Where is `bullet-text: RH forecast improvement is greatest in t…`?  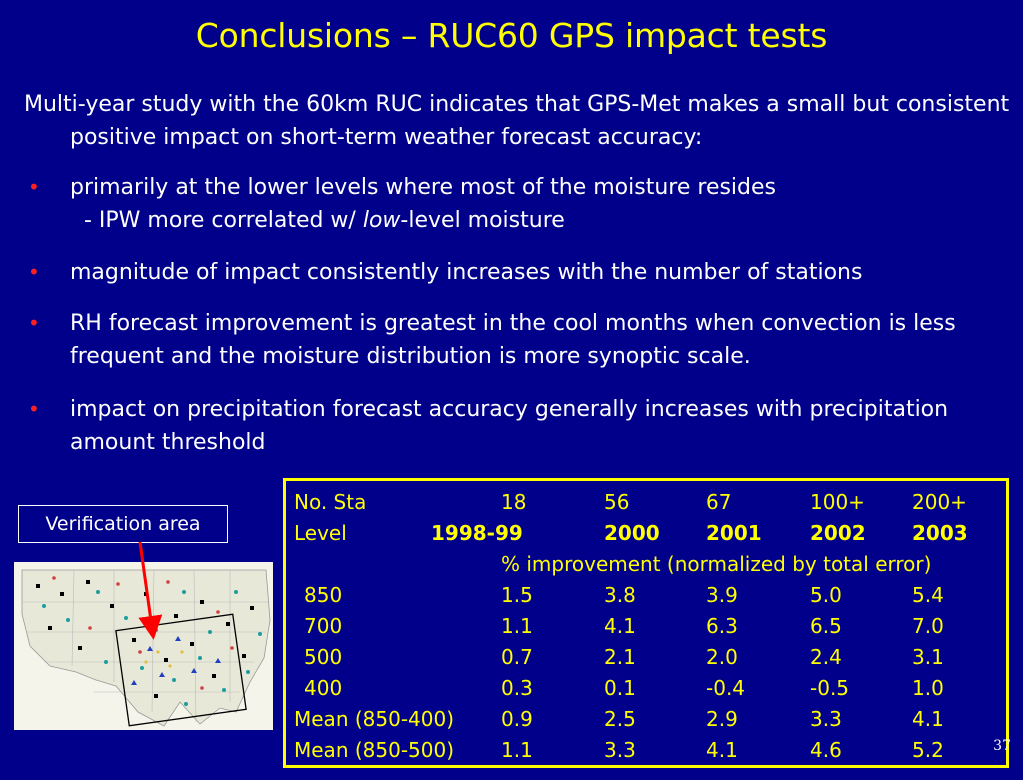
bullet-text: RH forecast improvement is greatest in t… is located at coordinates (513, 340).